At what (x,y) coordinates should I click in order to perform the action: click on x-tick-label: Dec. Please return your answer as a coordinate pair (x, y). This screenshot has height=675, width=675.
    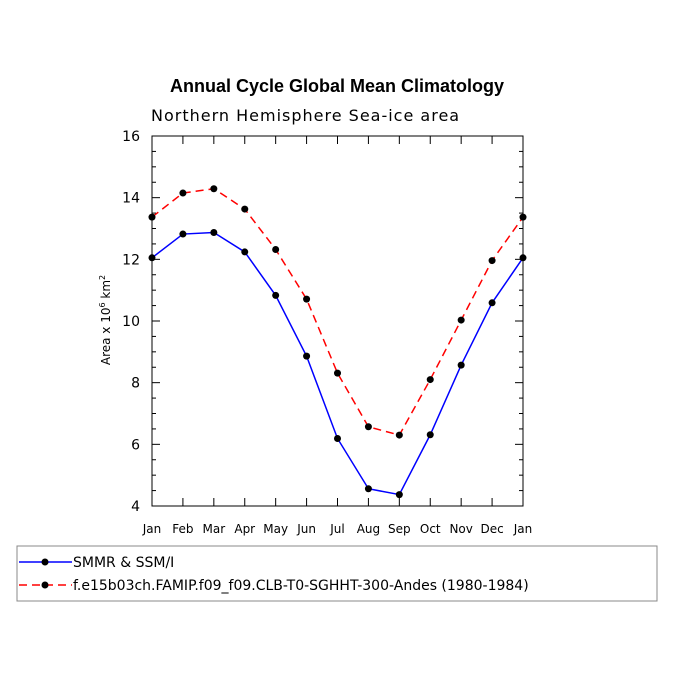
    Looking at the image, I should click on (491, 529).